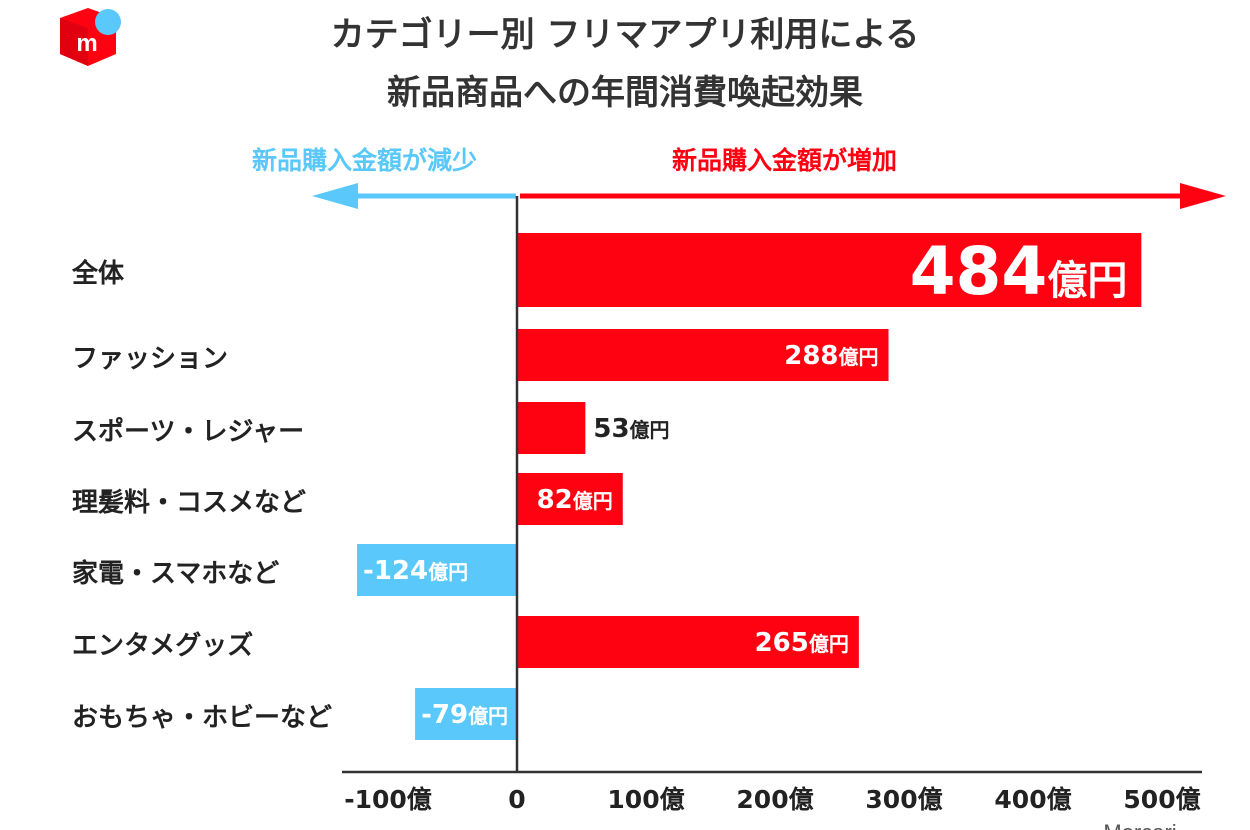 The width and height of the screenshot is (1250, 830). I want to click on data-label: -79億円, so click(464, 715).